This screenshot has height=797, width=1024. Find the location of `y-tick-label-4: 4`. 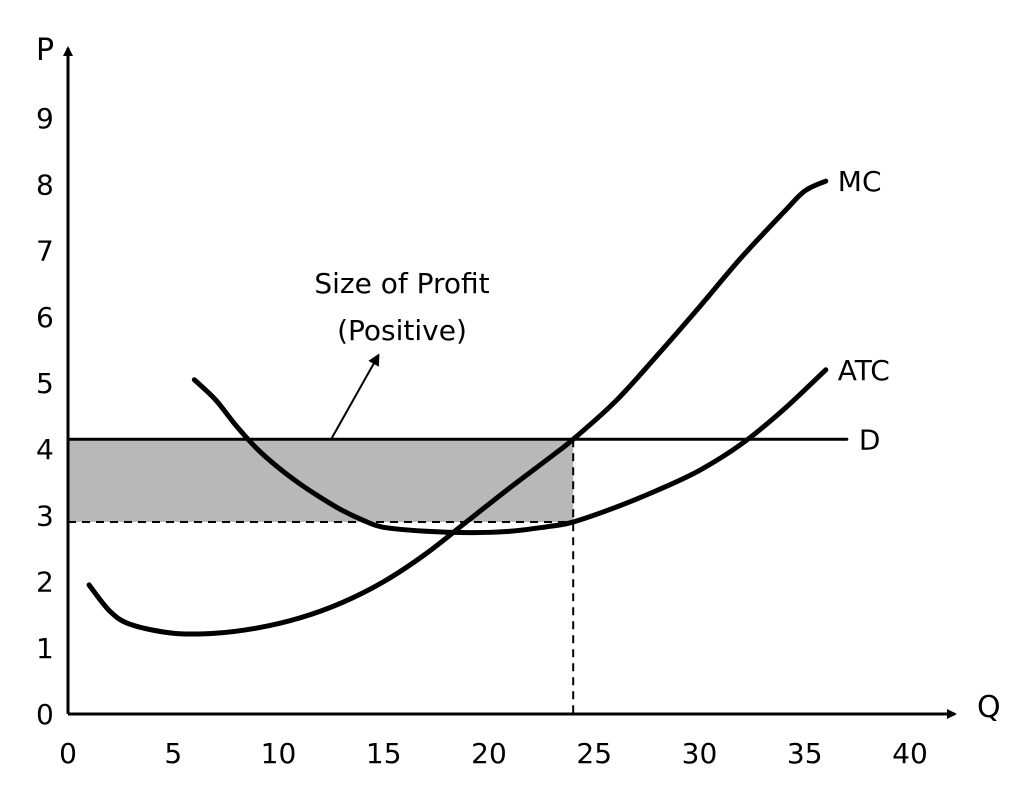

y-tick-label-4: 4 is located at coordinates (45, 449).